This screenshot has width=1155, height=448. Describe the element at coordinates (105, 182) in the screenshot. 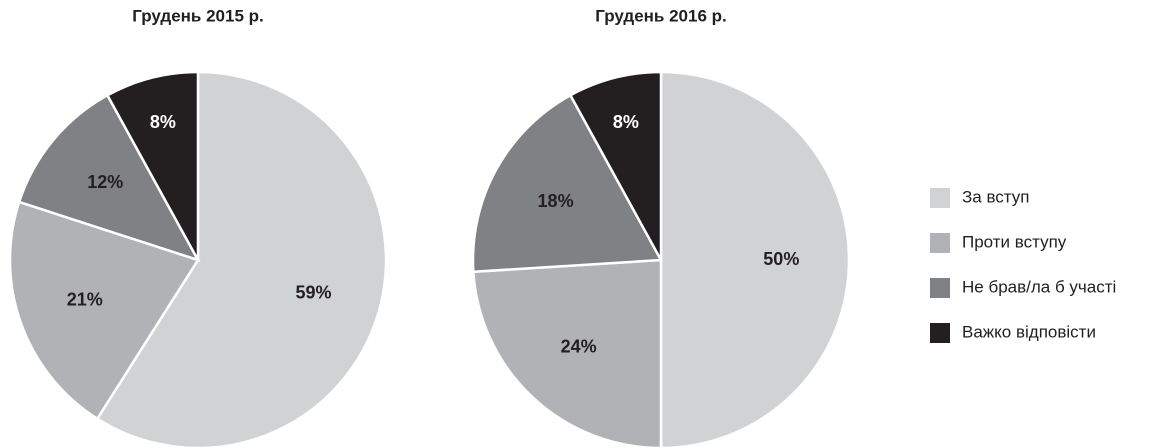

I see `data-label: 12%` at that location.